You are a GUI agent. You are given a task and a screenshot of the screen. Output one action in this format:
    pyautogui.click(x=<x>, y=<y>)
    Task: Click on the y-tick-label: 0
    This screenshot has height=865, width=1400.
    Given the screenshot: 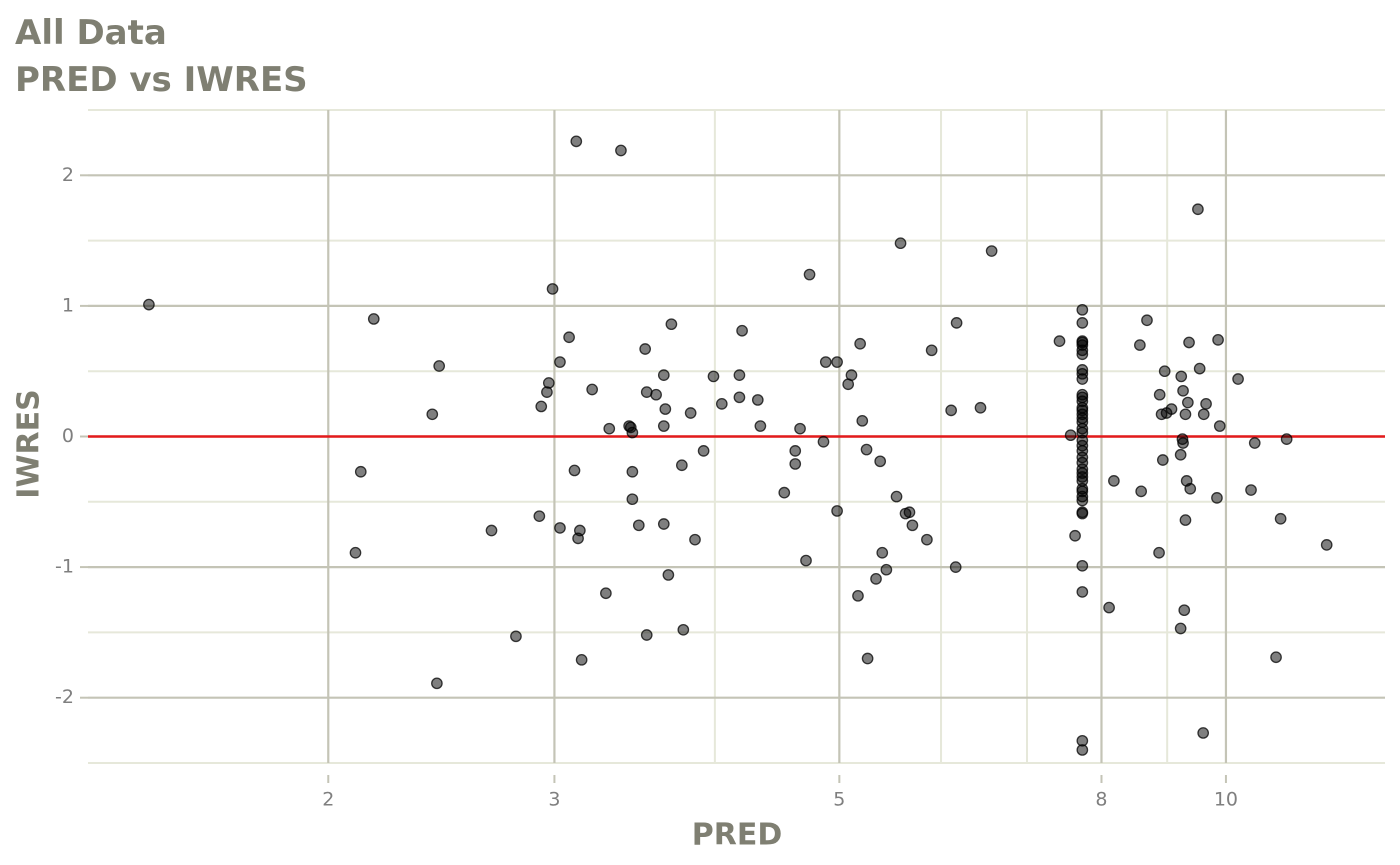 What is the action you would take?
    pyautogui.click(x=68, y=436)
    